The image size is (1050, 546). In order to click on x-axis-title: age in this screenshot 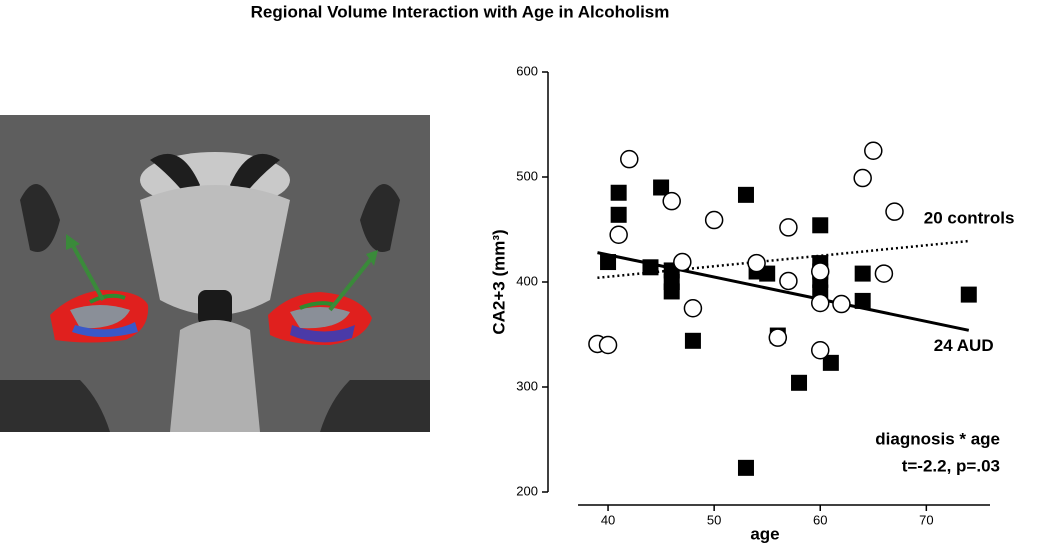, I will do `click(764, 533)`.